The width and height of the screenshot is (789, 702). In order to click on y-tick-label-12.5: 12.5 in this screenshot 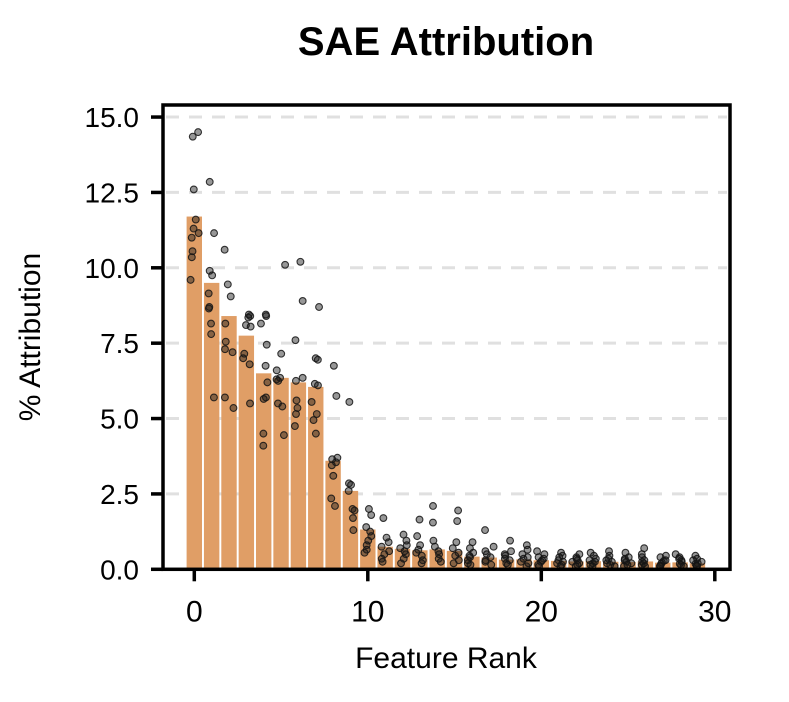, I will do `click(112, 192)`.